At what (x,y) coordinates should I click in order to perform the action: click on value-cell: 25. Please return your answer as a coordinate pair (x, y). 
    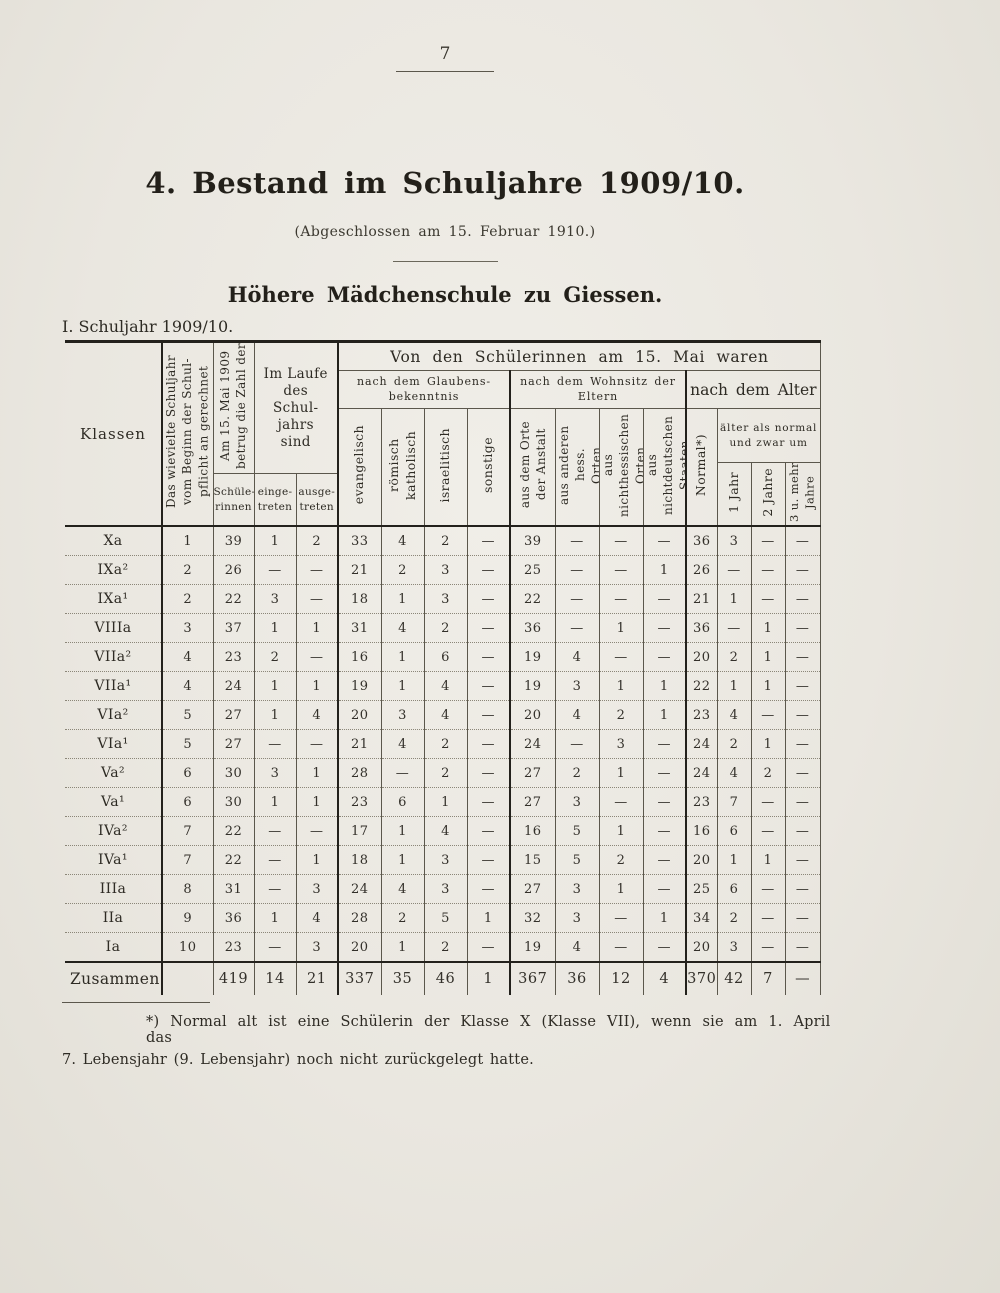
    Looking at the image, I should click on (701, 889).